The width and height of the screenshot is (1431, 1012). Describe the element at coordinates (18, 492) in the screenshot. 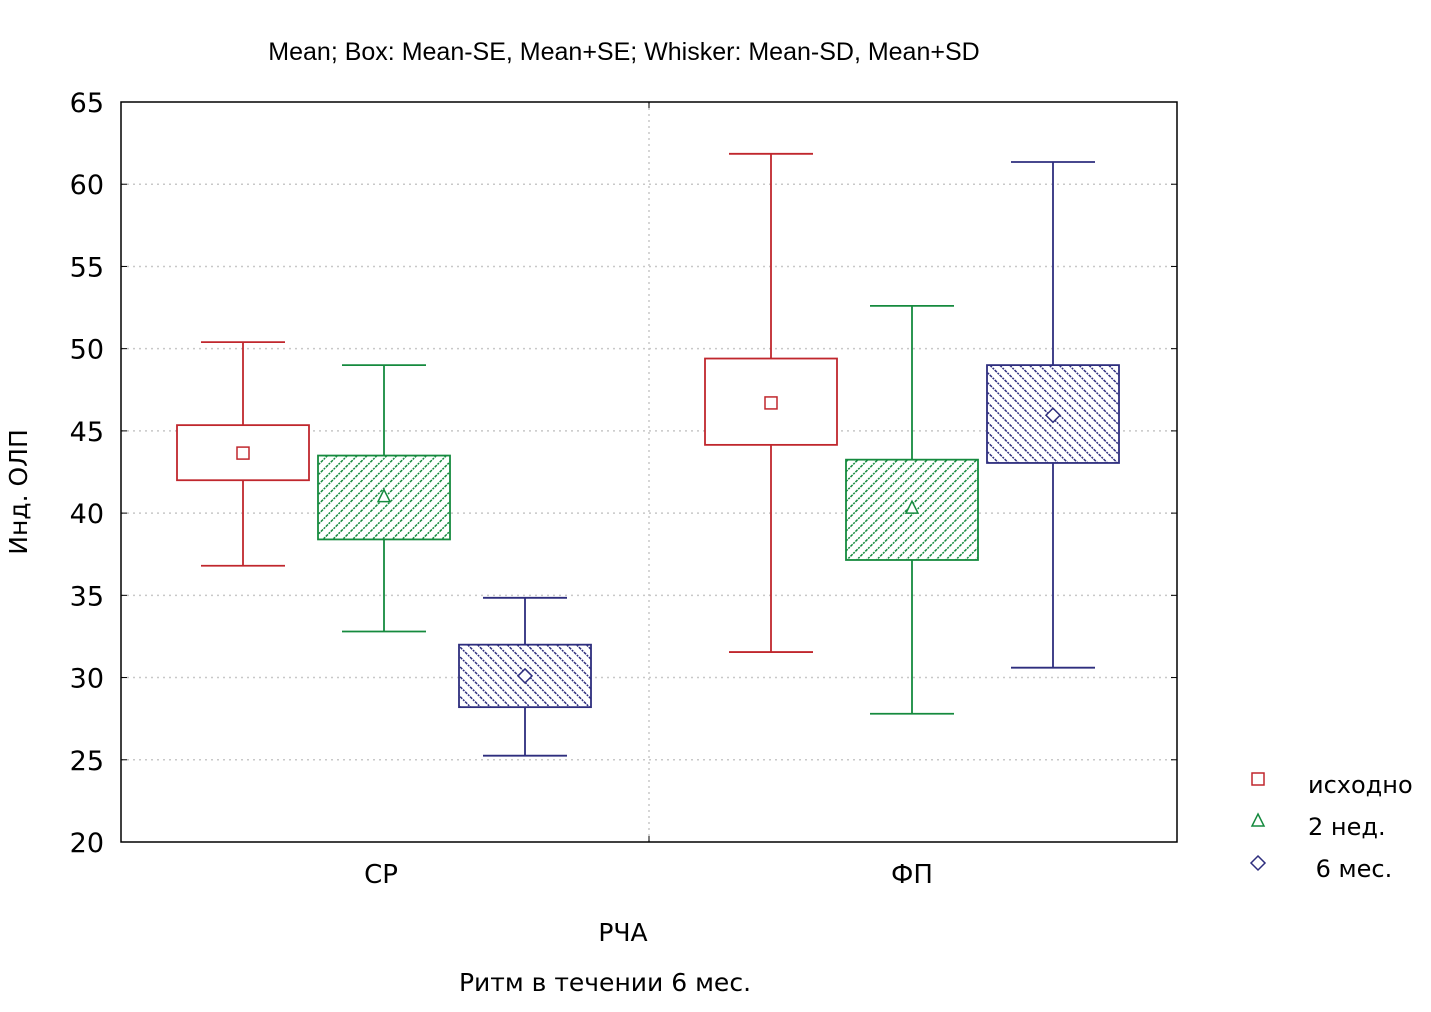

I see `y-axis-title: Инд. ОЛП` at that location.